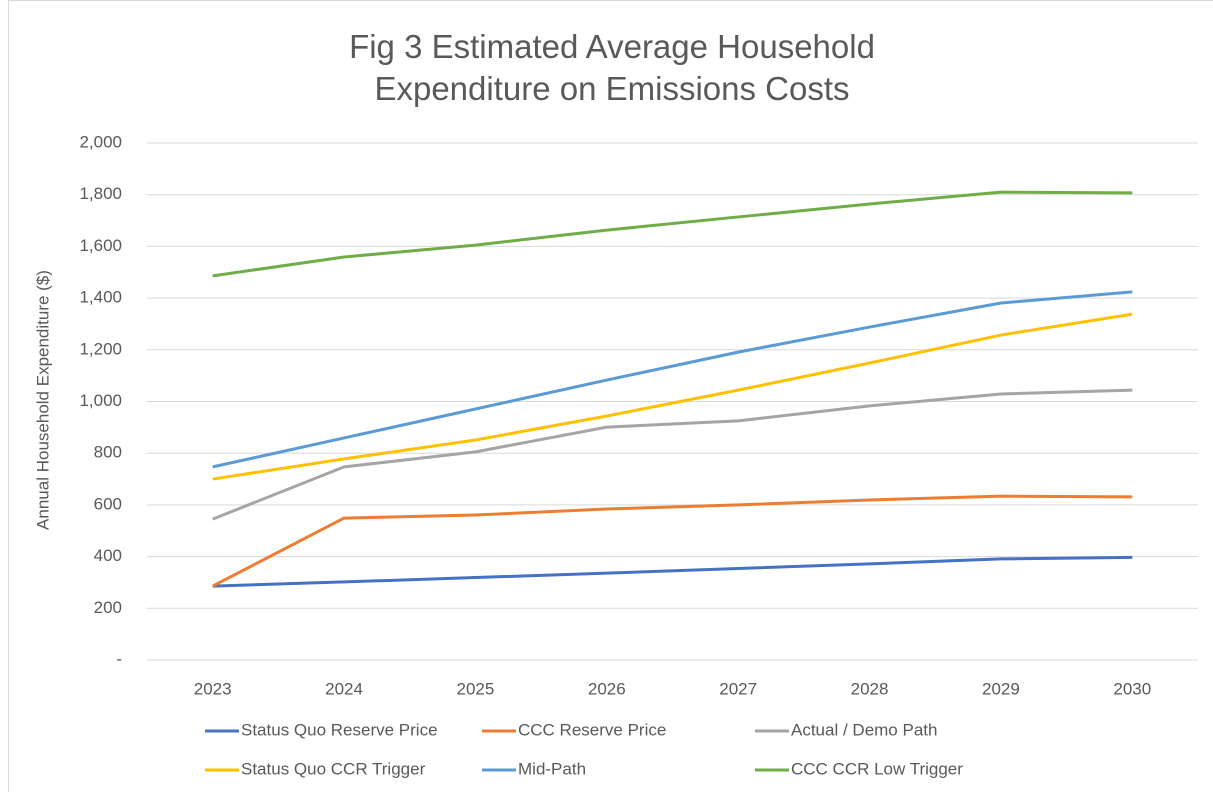  I want to click on y-tick-label: 1,400, so click(100, 297).